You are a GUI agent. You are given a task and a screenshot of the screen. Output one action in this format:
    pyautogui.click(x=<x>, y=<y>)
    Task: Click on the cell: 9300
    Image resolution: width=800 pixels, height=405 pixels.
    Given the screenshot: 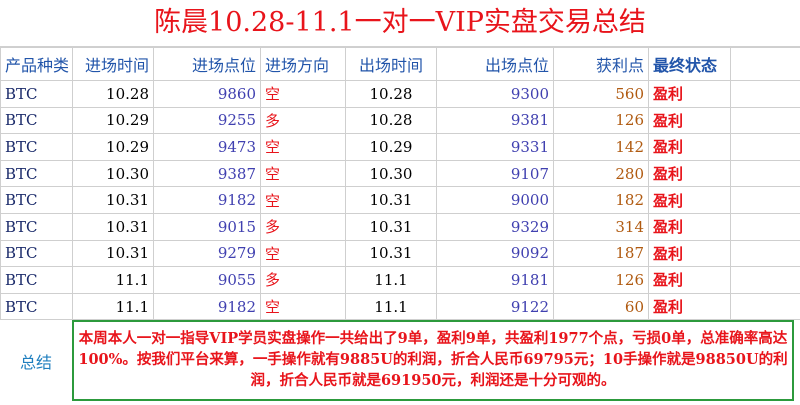 What is the action you would take?
    pyautogui.click(x=495, y=94)
    